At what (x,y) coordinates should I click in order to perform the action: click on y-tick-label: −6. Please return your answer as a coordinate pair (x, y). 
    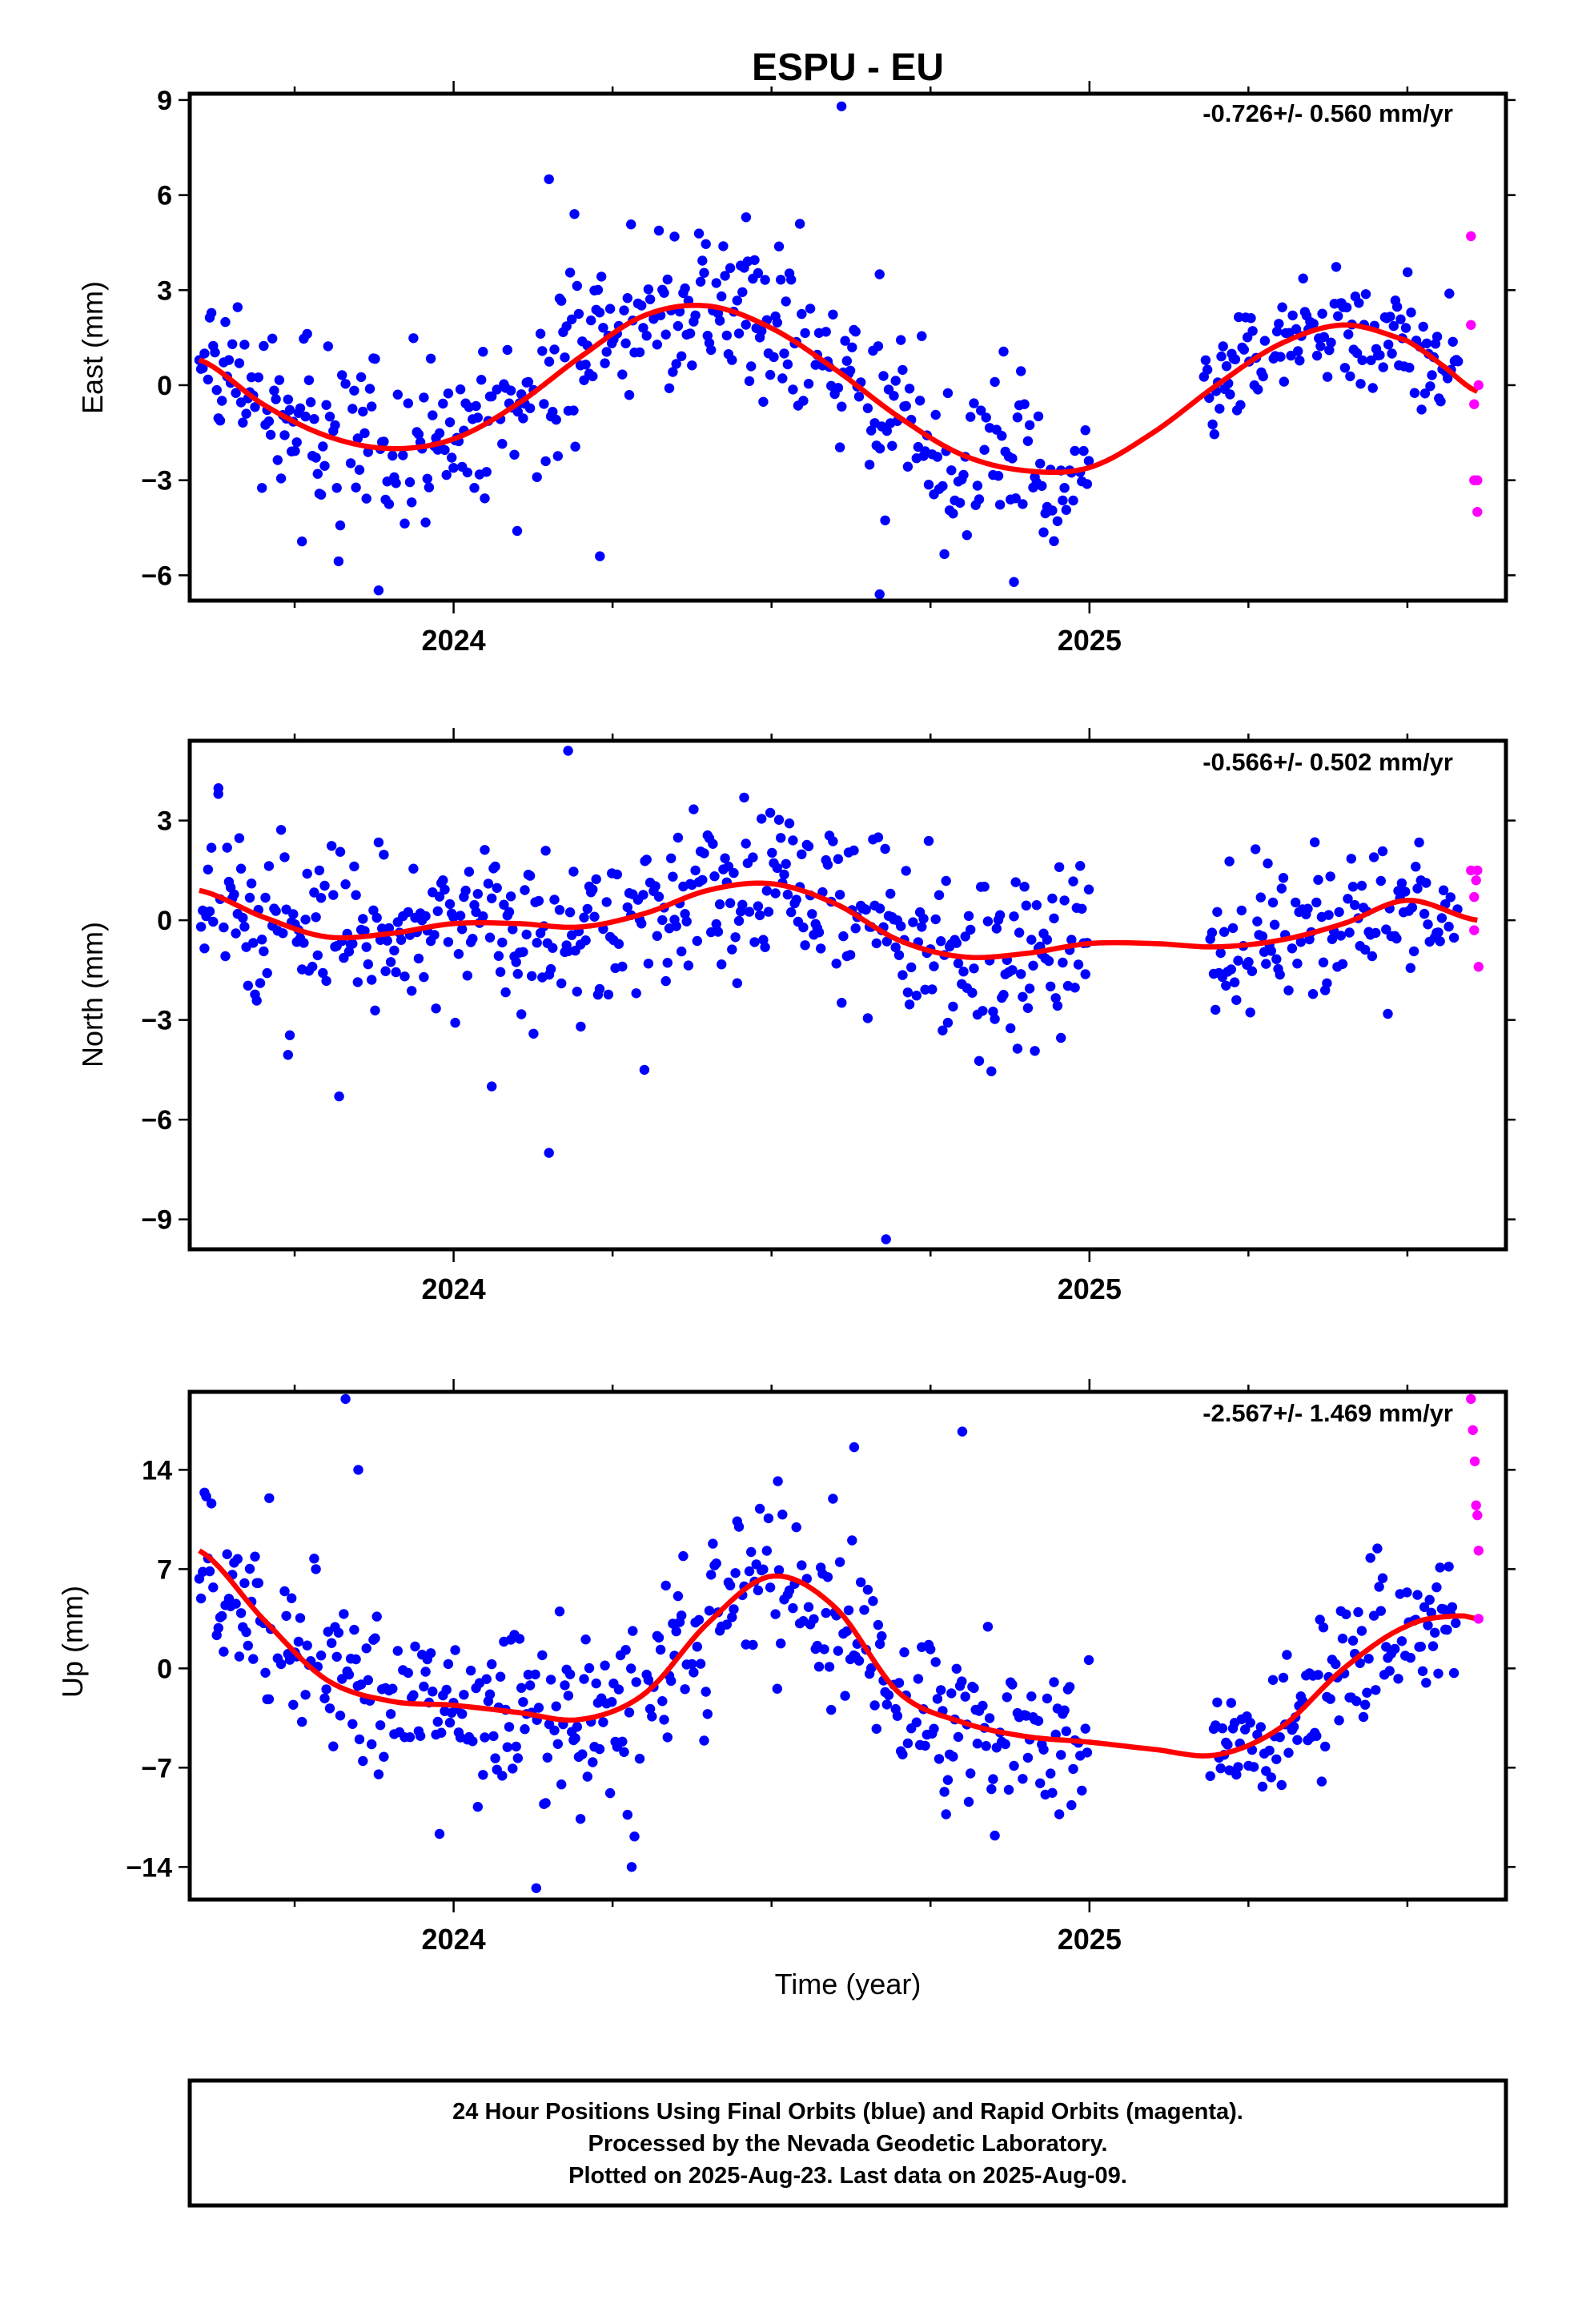
    Looking at the image, I should click on (156, 1120).